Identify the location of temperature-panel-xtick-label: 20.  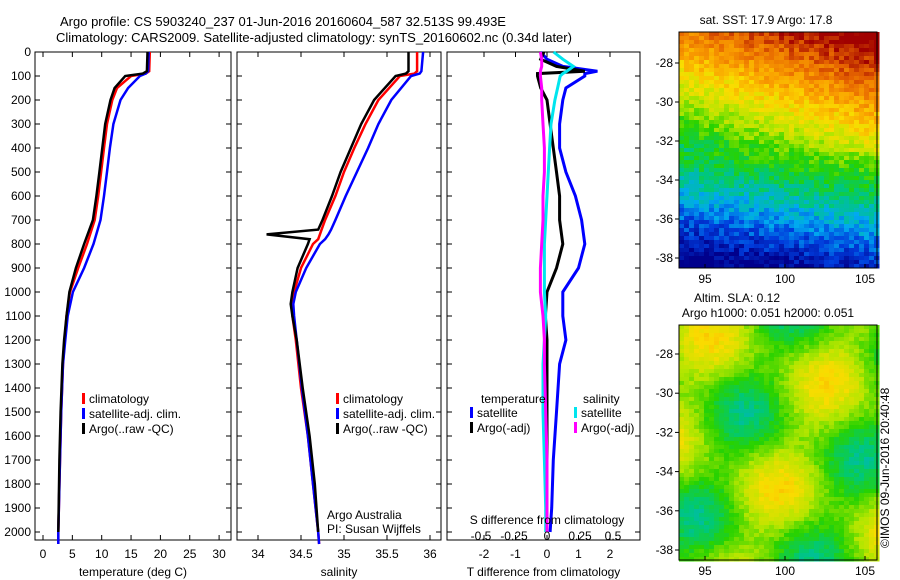
(161, 554).